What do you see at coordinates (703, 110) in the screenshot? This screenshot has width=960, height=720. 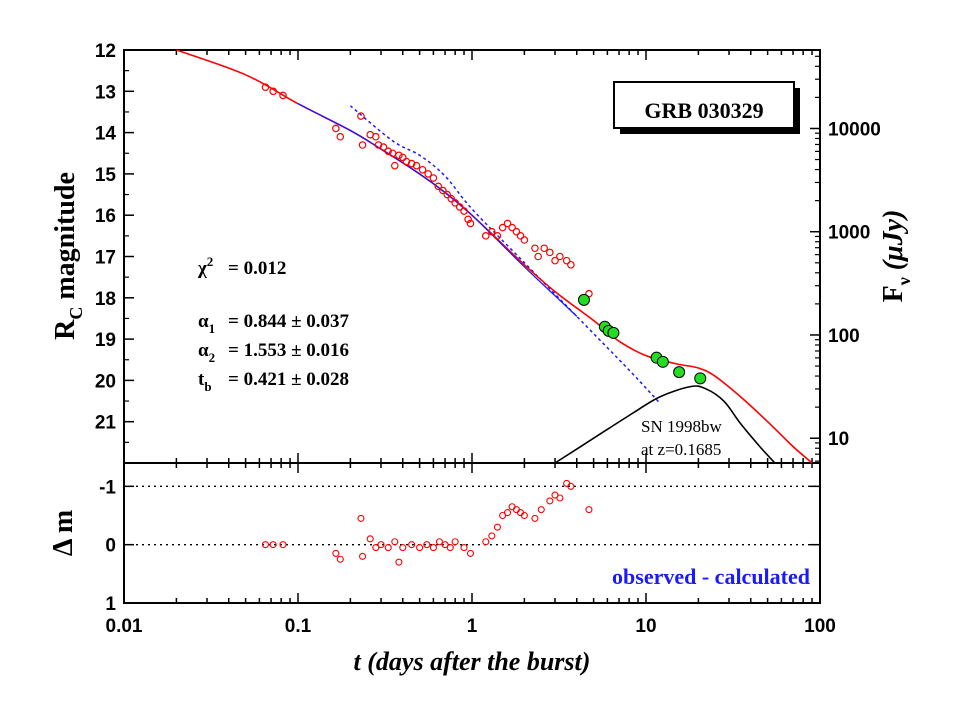 I see `chart-title: GRB 030329` at bounding box center [703, 110].